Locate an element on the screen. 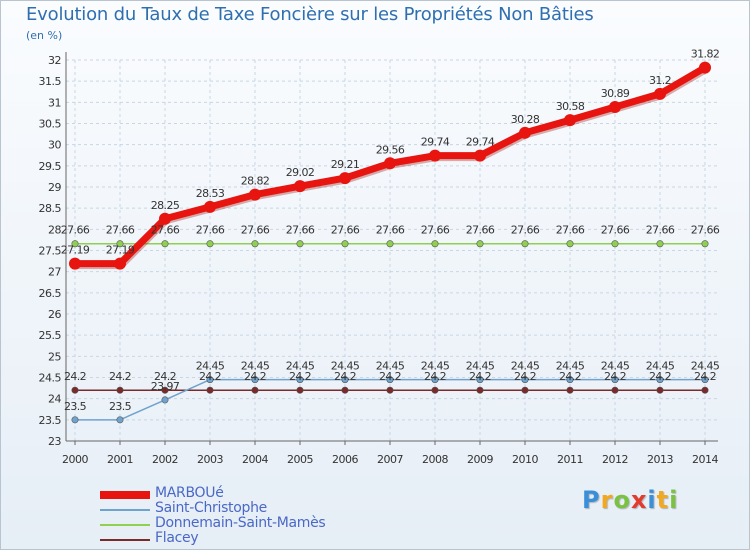 This screenshot has height=550, width=750. legend-label-marboue: MARBOUé is located at coordinates (189, 493).